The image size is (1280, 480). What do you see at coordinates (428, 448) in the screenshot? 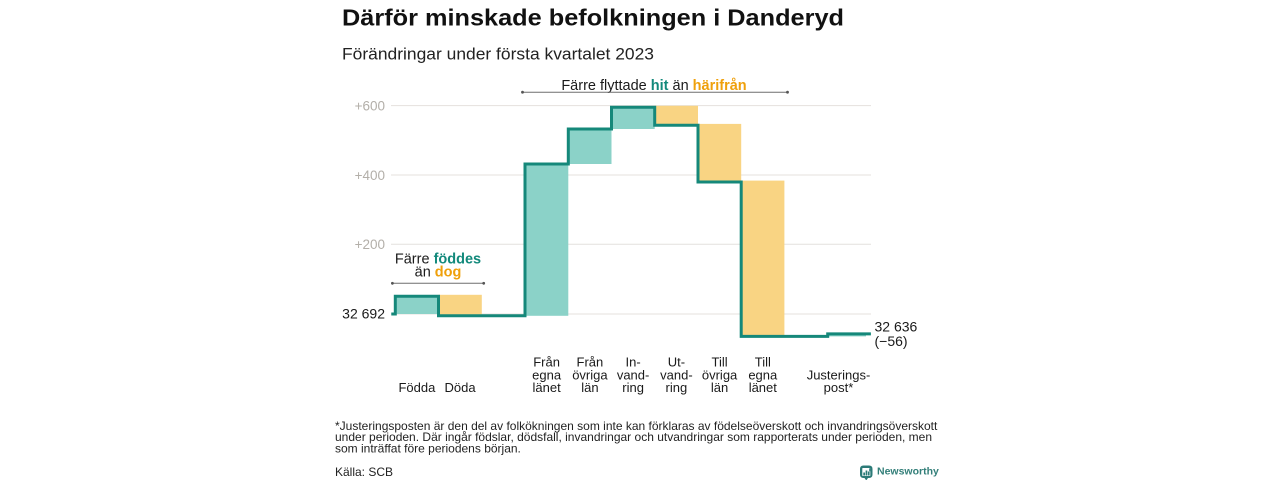
I see `svg-text:som inträffat före periodens b: som inträffat före periodens början.` at bounding box center [428, 448].